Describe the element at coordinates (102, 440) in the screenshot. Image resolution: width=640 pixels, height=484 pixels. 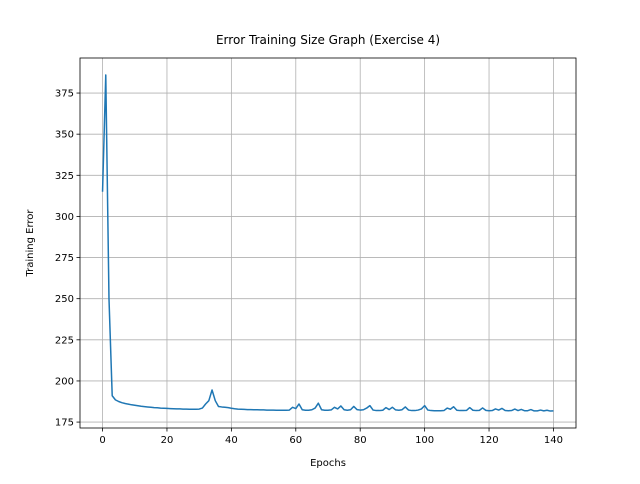
I see `x-tick-label: 0` at that location.